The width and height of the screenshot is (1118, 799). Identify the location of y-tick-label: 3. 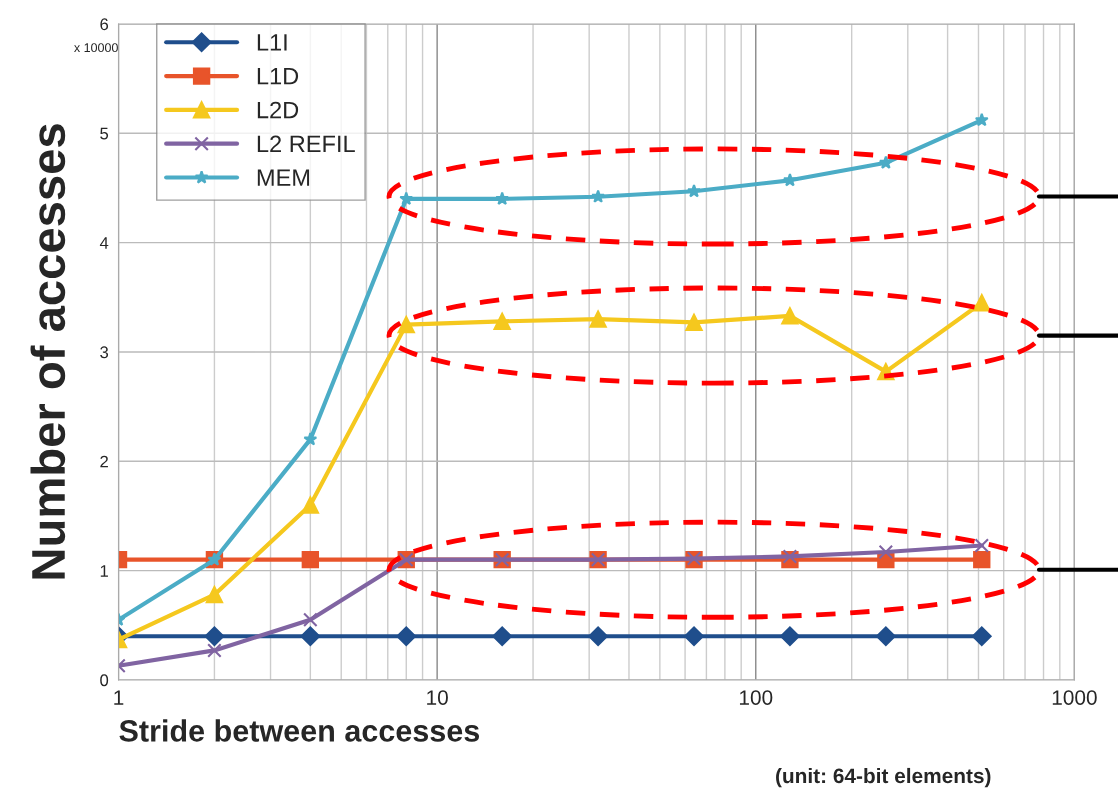
(104, 352).